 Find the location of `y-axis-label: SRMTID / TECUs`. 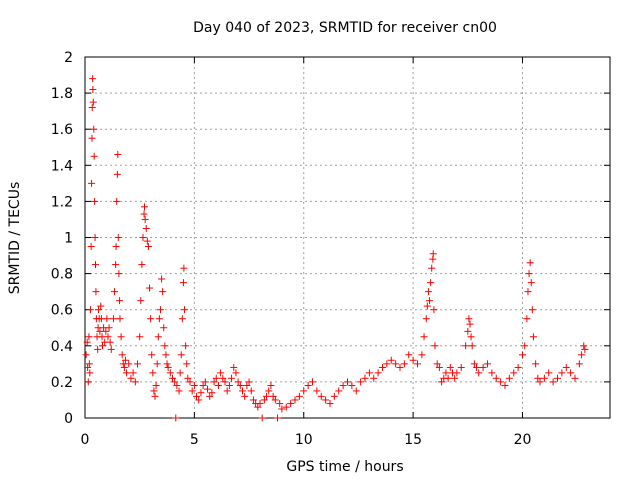

y-axis-label: SRMTID / TECUs is located at coordinates (15, 238).